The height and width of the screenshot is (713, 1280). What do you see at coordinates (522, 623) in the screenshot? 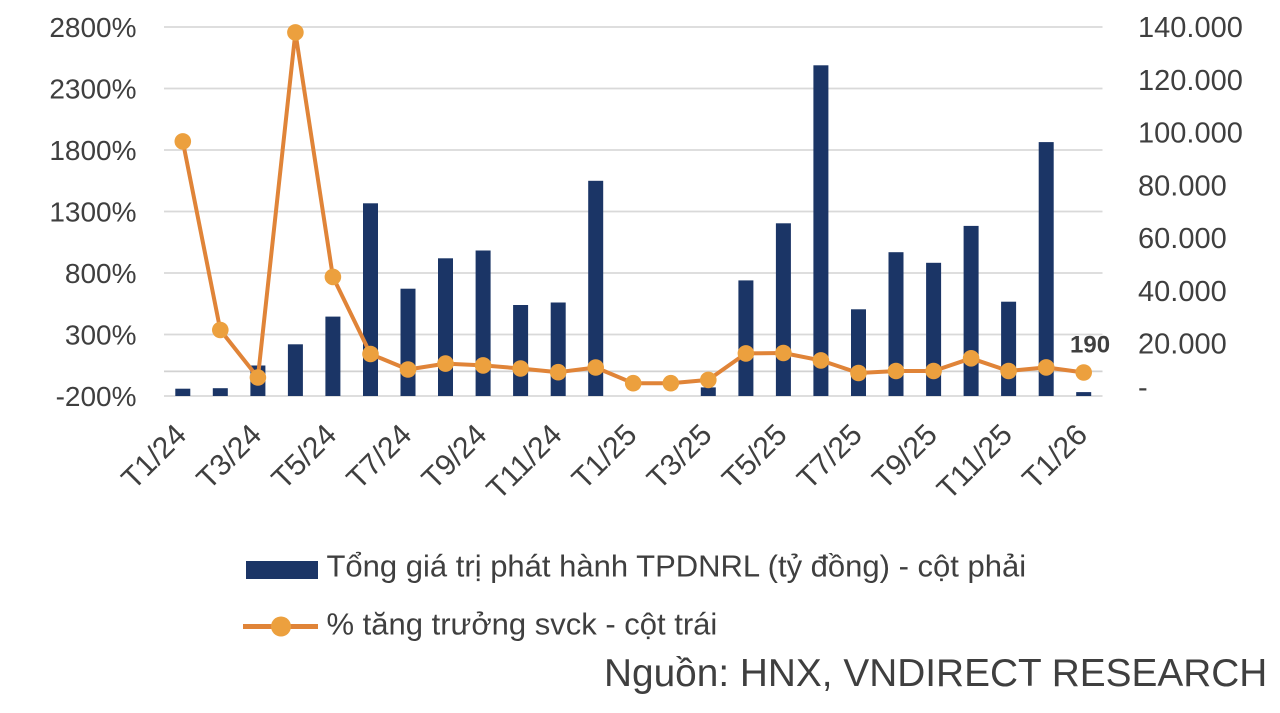
I see `svg-text: % tăng trưởng svck - cột trái` at bounding box center [522, 623].